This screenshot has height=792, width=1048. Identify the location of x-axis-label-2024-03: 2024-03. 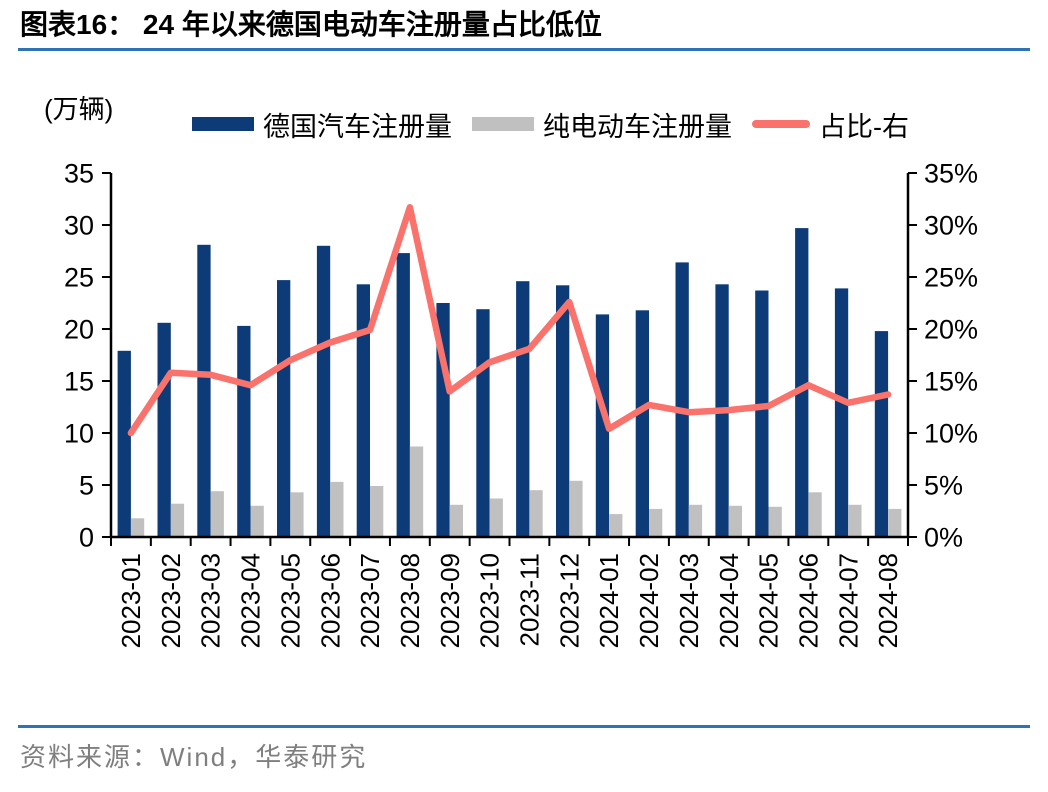
(689, 600).